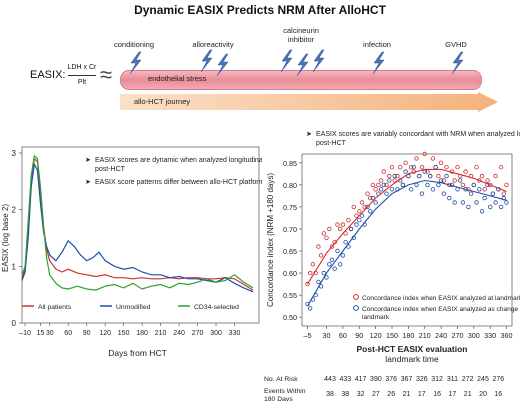  What do you see at coordinates (391, 379) in the screenshot?
I see `risk-table-cell: 376` at bounding box center [391, 379].